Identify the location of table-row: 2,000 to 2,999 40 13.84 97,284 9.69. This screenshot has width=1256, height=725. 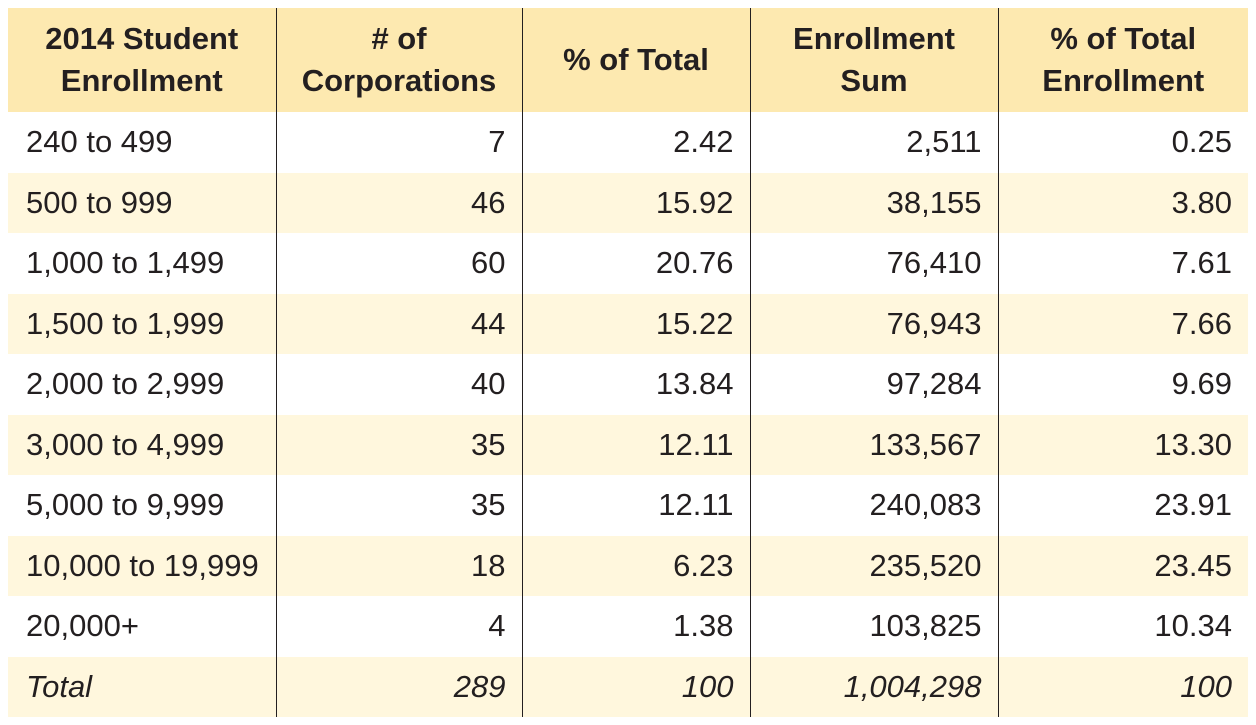
(628, 384).